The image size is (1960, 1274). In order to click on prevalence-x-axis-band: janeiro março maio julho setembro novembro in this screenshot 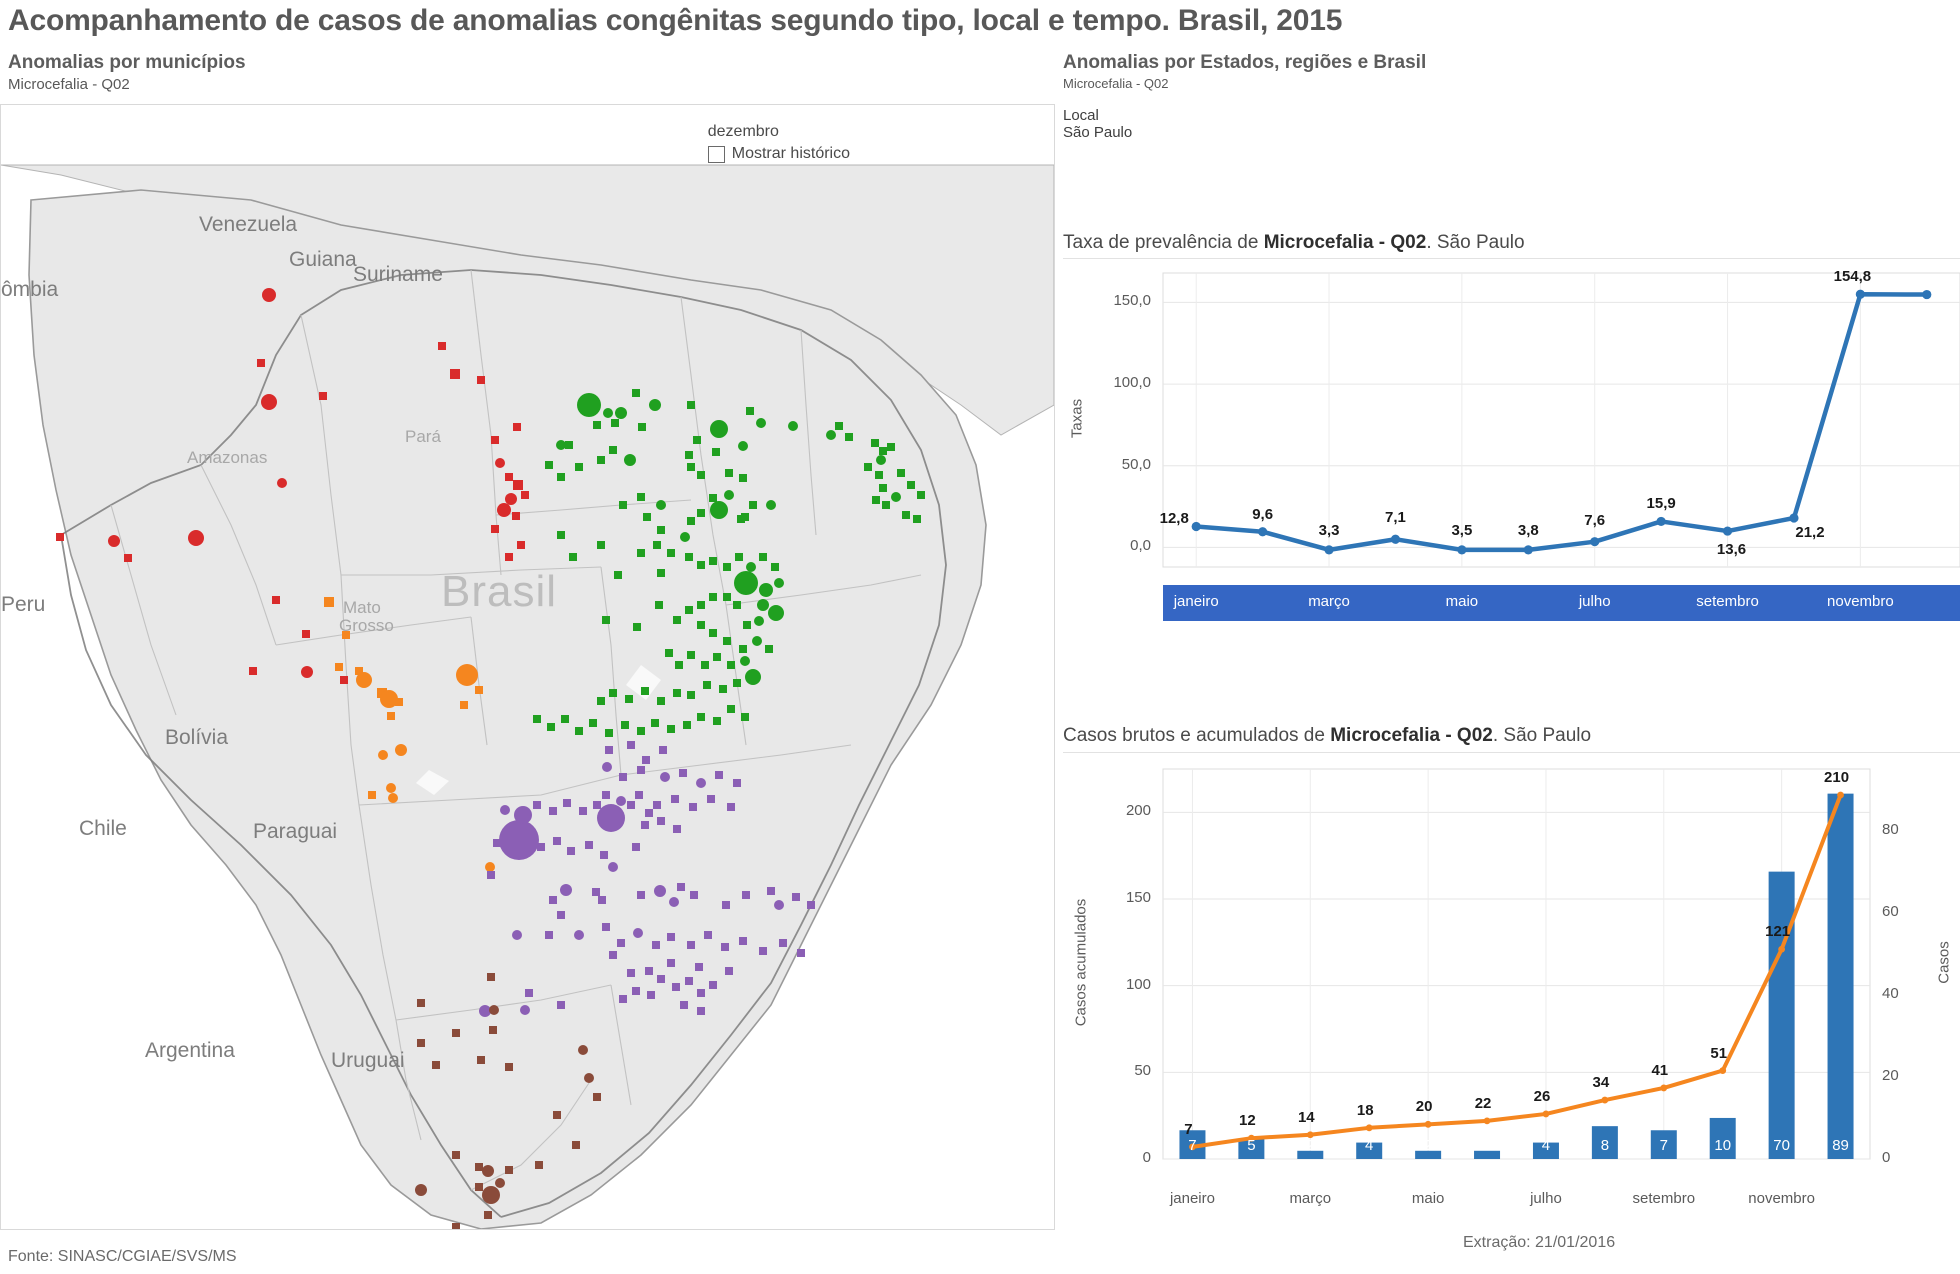, I will do `click(1561, 603)`.